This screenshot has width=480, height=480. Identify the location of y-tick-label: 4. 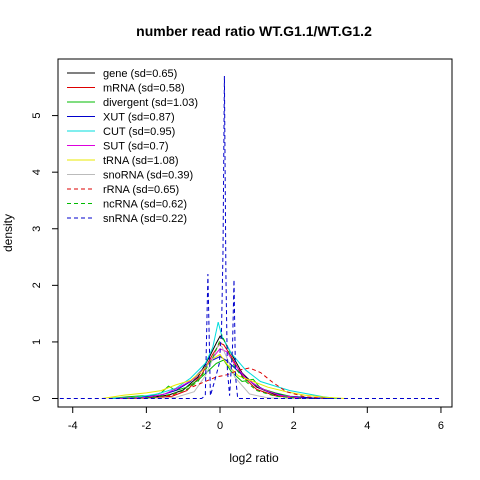
(37, 172).